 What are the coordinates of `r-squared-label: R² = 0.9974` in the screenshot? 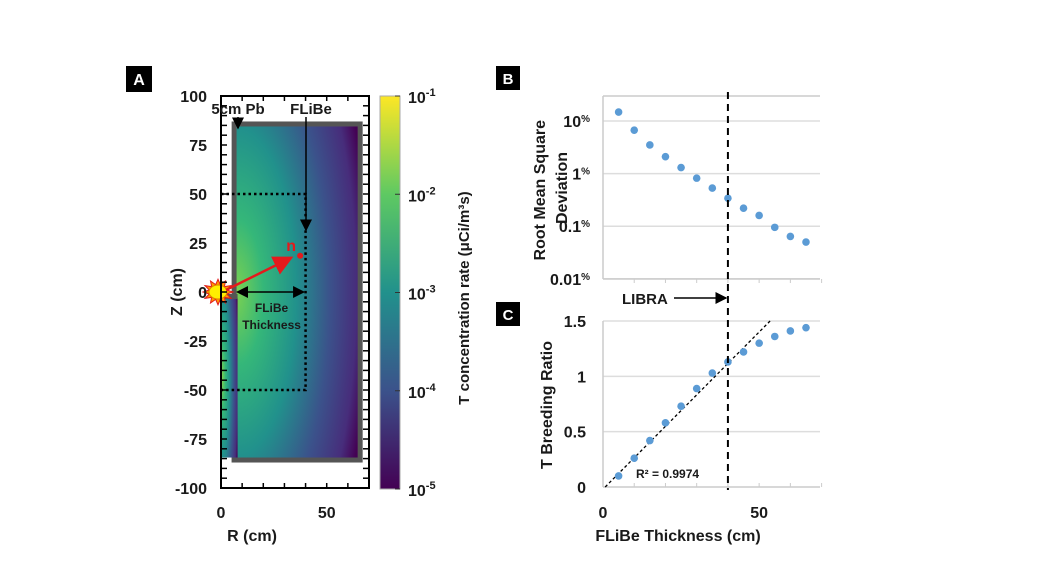 It's located at (667, 474).